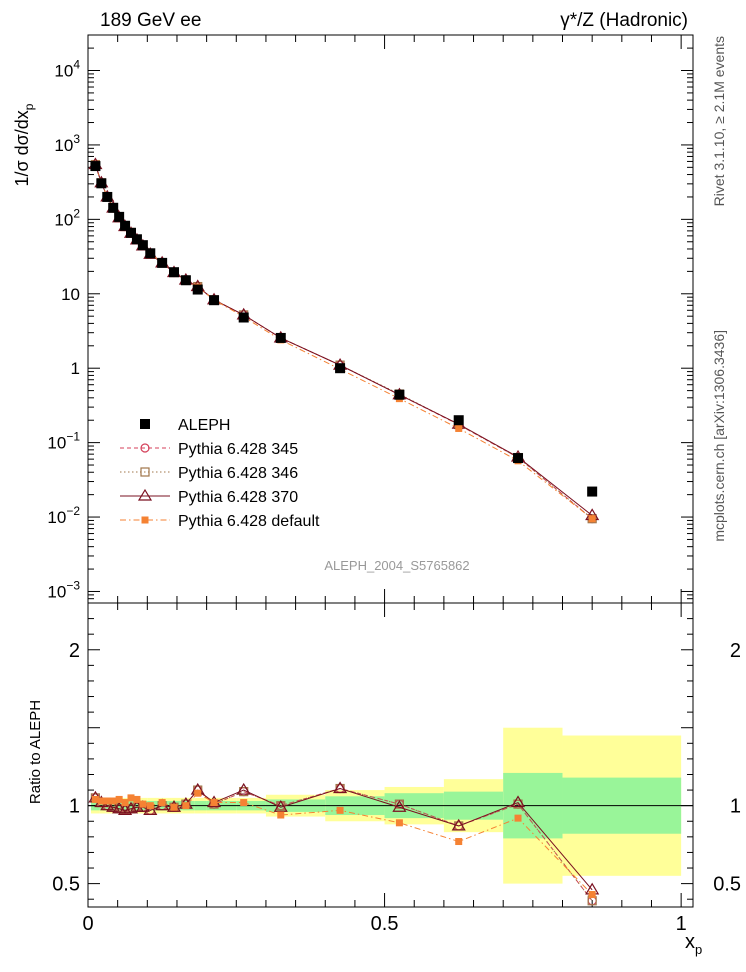 The width and height of the screenshot is (746, 972). Describe the element at coordinates (690, 942) in the screenshot. I see `ratio-xlabel-main: x` at that location.